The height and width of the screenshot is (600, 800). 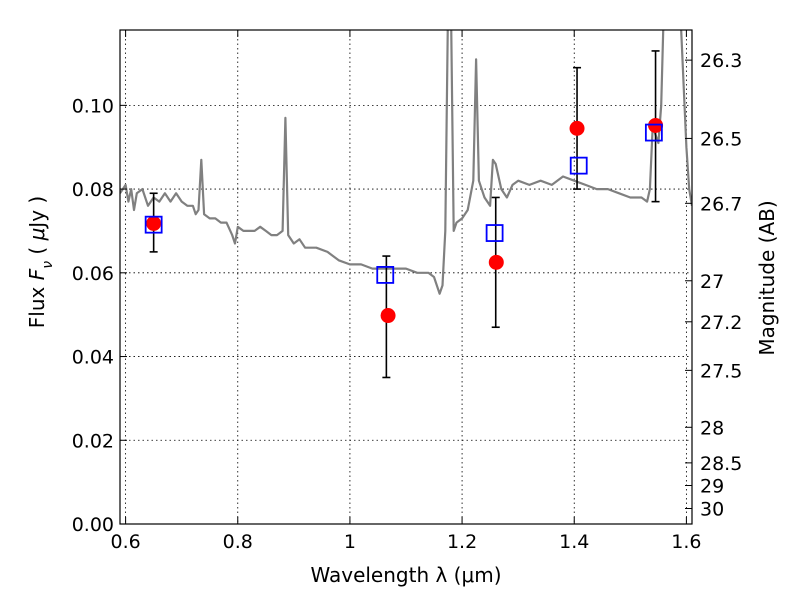 I want to click on y-tick-label: 0.08, so click(x=93, y=190).